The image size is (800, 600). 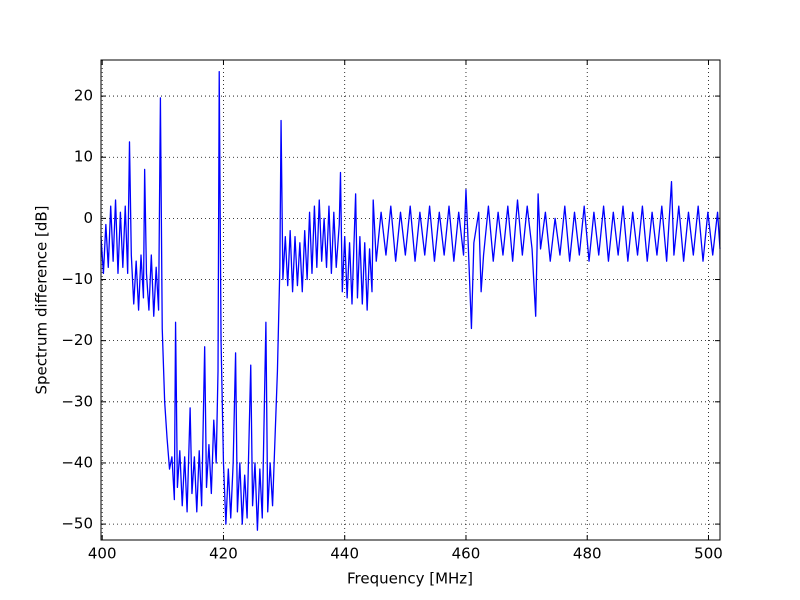 I want to click on x-axis-label: Frequency [MHz], so click(x=410, y=579).